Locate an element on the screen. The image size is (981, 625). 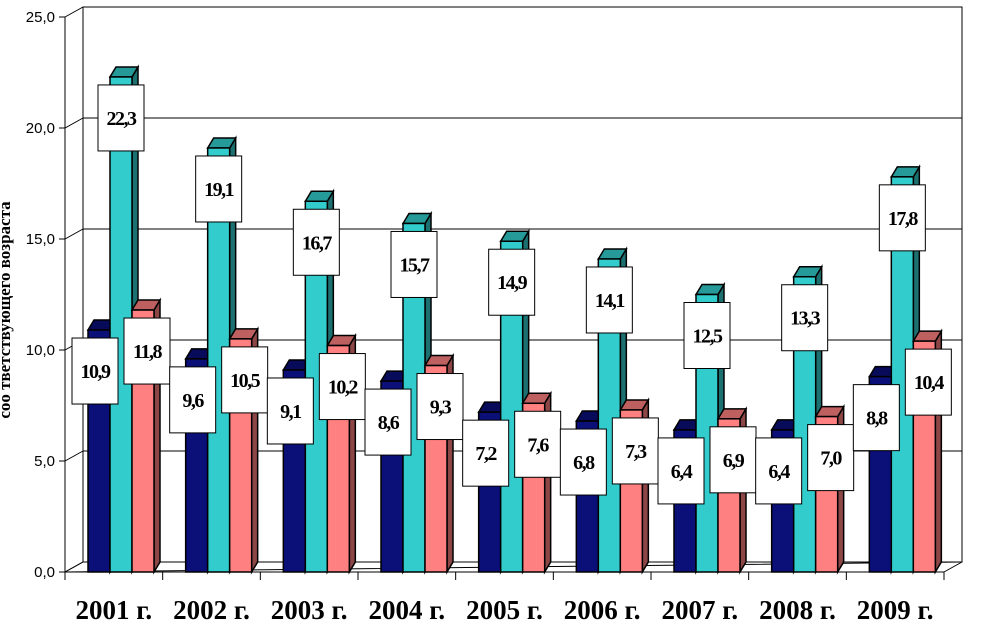
data-label: 10,2 is located at coordinates (342, 387).